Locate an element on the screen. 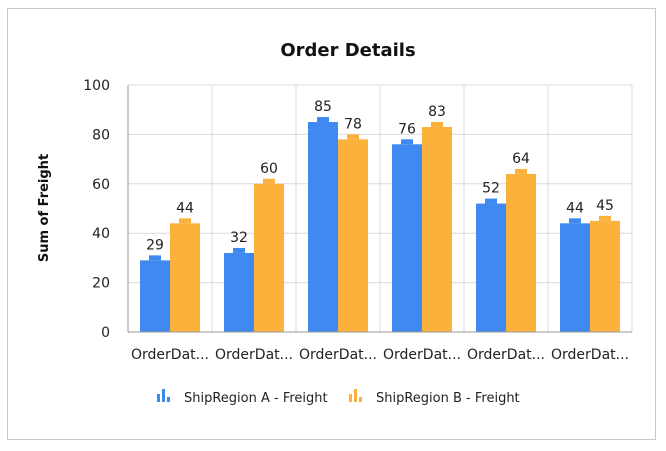  chart-title: Order Details is located at coordinates (347, 50).